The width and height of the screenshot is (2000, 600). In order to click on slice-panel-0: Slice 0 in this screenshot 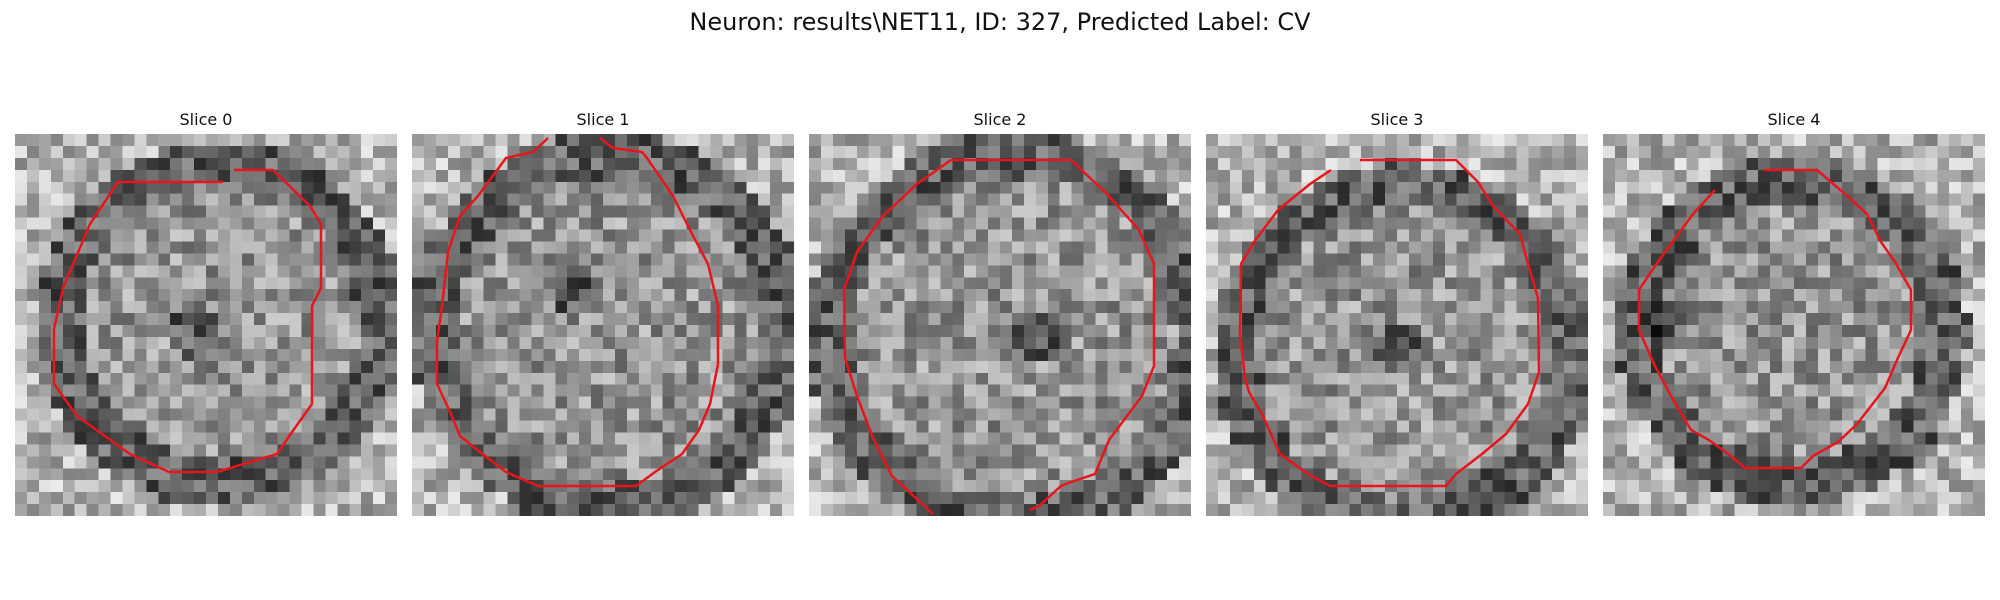, I will do `click(206, 313)`.